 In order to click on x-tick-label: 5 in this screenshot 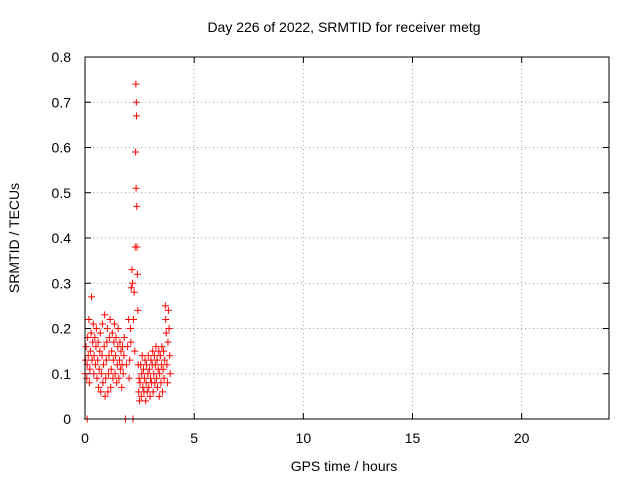, I will do `click(194, 438)`.